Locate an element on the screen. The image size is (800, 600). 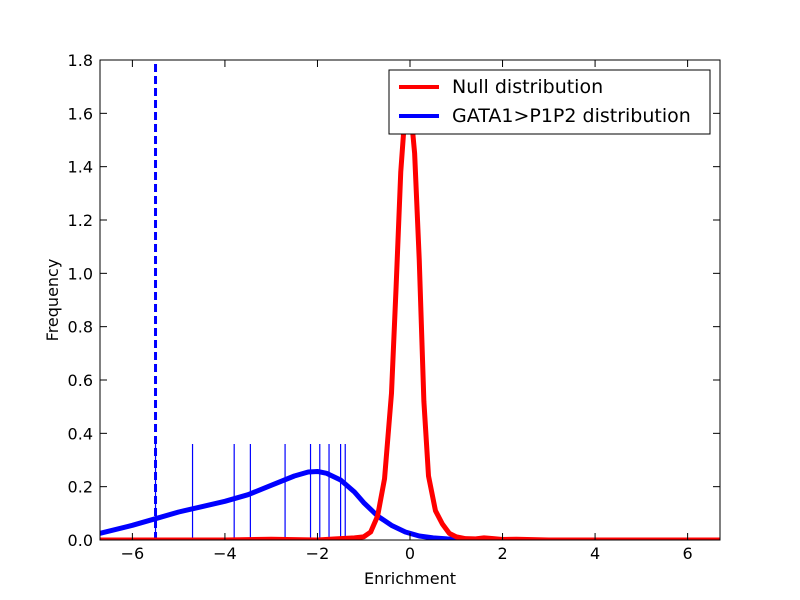
x-tick-label: −2 is located at coordinates (318, 553).